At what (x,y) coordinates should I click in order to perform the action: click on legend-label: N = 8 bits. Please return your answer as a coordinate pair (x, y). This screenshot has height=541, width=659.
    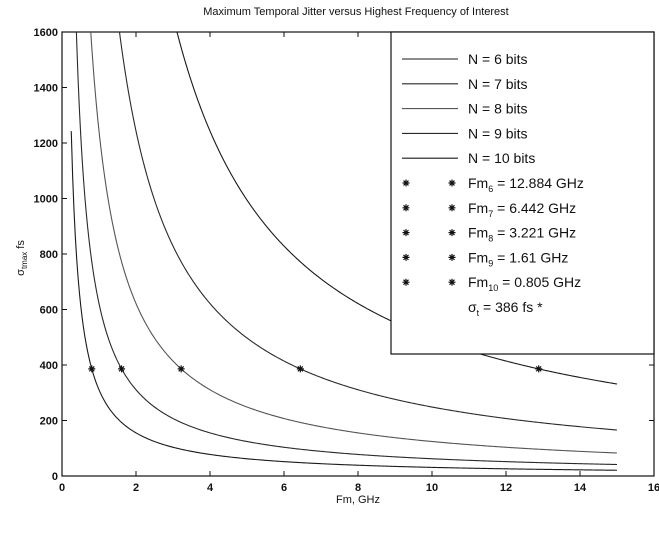
    Looking at the image, I should click on (498, 109).